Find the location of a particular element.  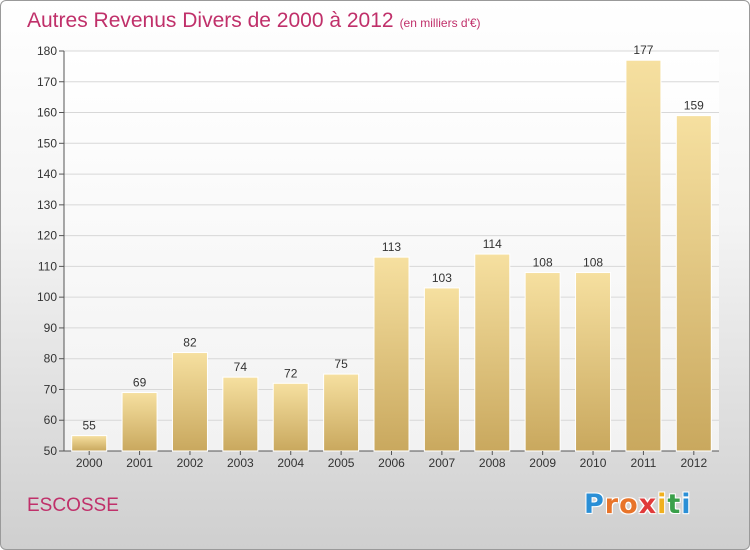

y-tick-label: 130 is located at coordinates (47, 205).